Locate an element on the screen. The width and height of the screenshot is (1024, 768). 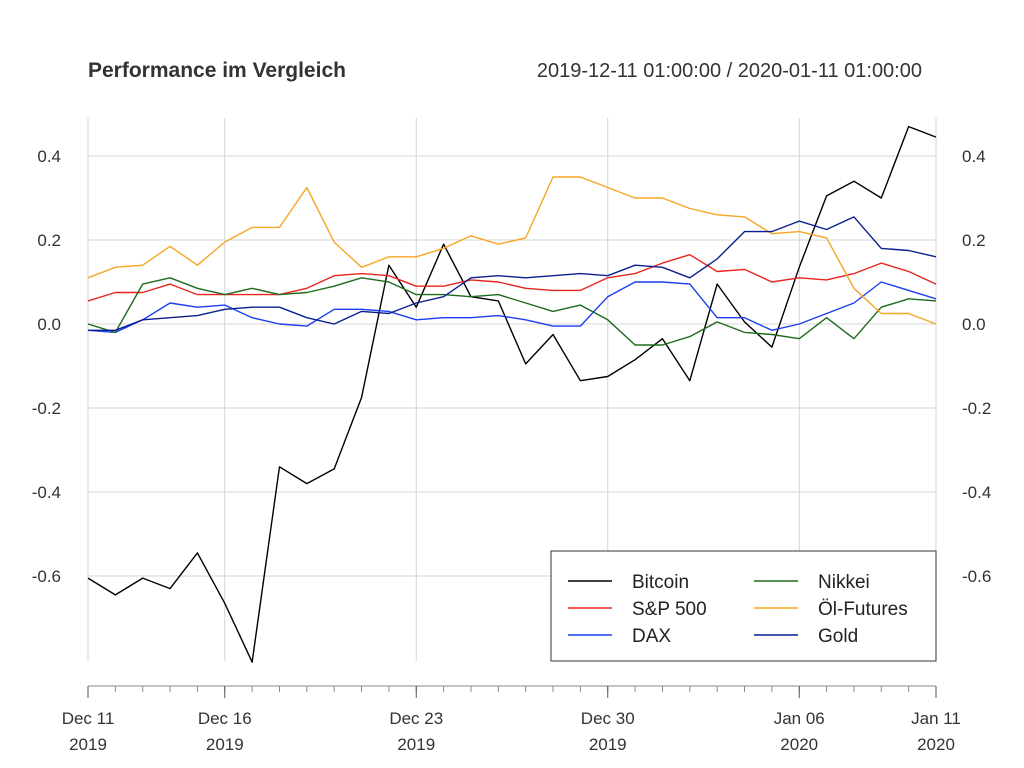
y-tick-label-left: 0.0 is located at coordinates (49, 324).